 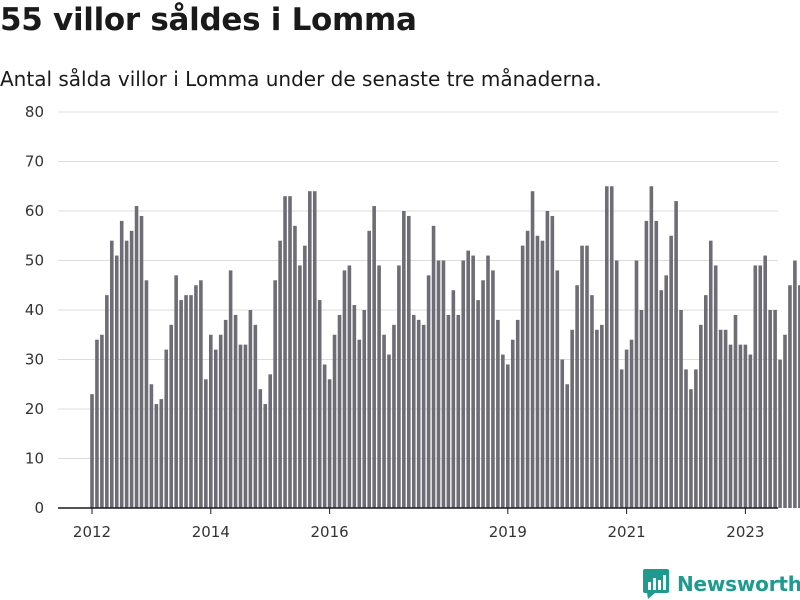 What do you see at coordinates (34, 261) in the screenshot?
I see `y-tick-label: 50` at bounding box center [34, 261].